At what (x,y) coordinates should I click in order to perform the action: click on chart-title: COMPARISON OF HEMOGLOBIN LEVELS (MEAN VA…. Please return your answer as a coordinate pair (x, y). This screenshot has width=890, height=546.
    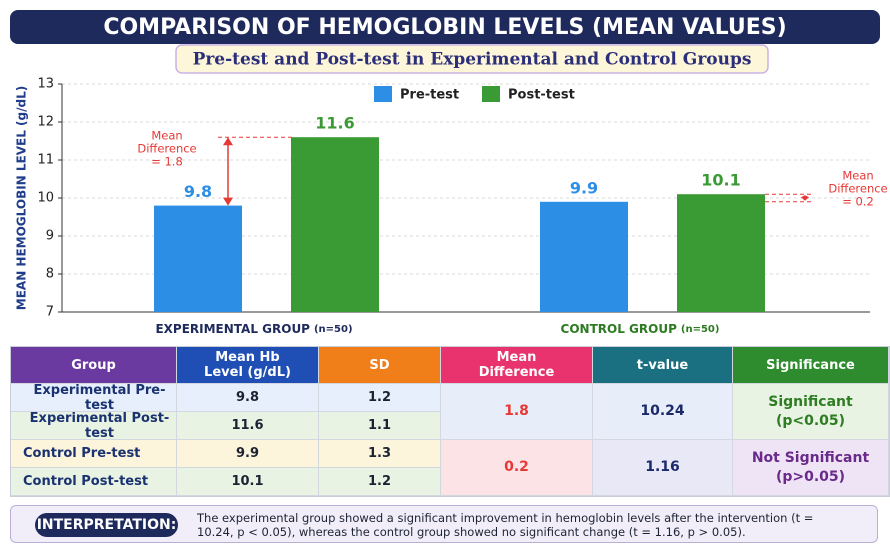
    Looking at the image, I should click on (444, 27).